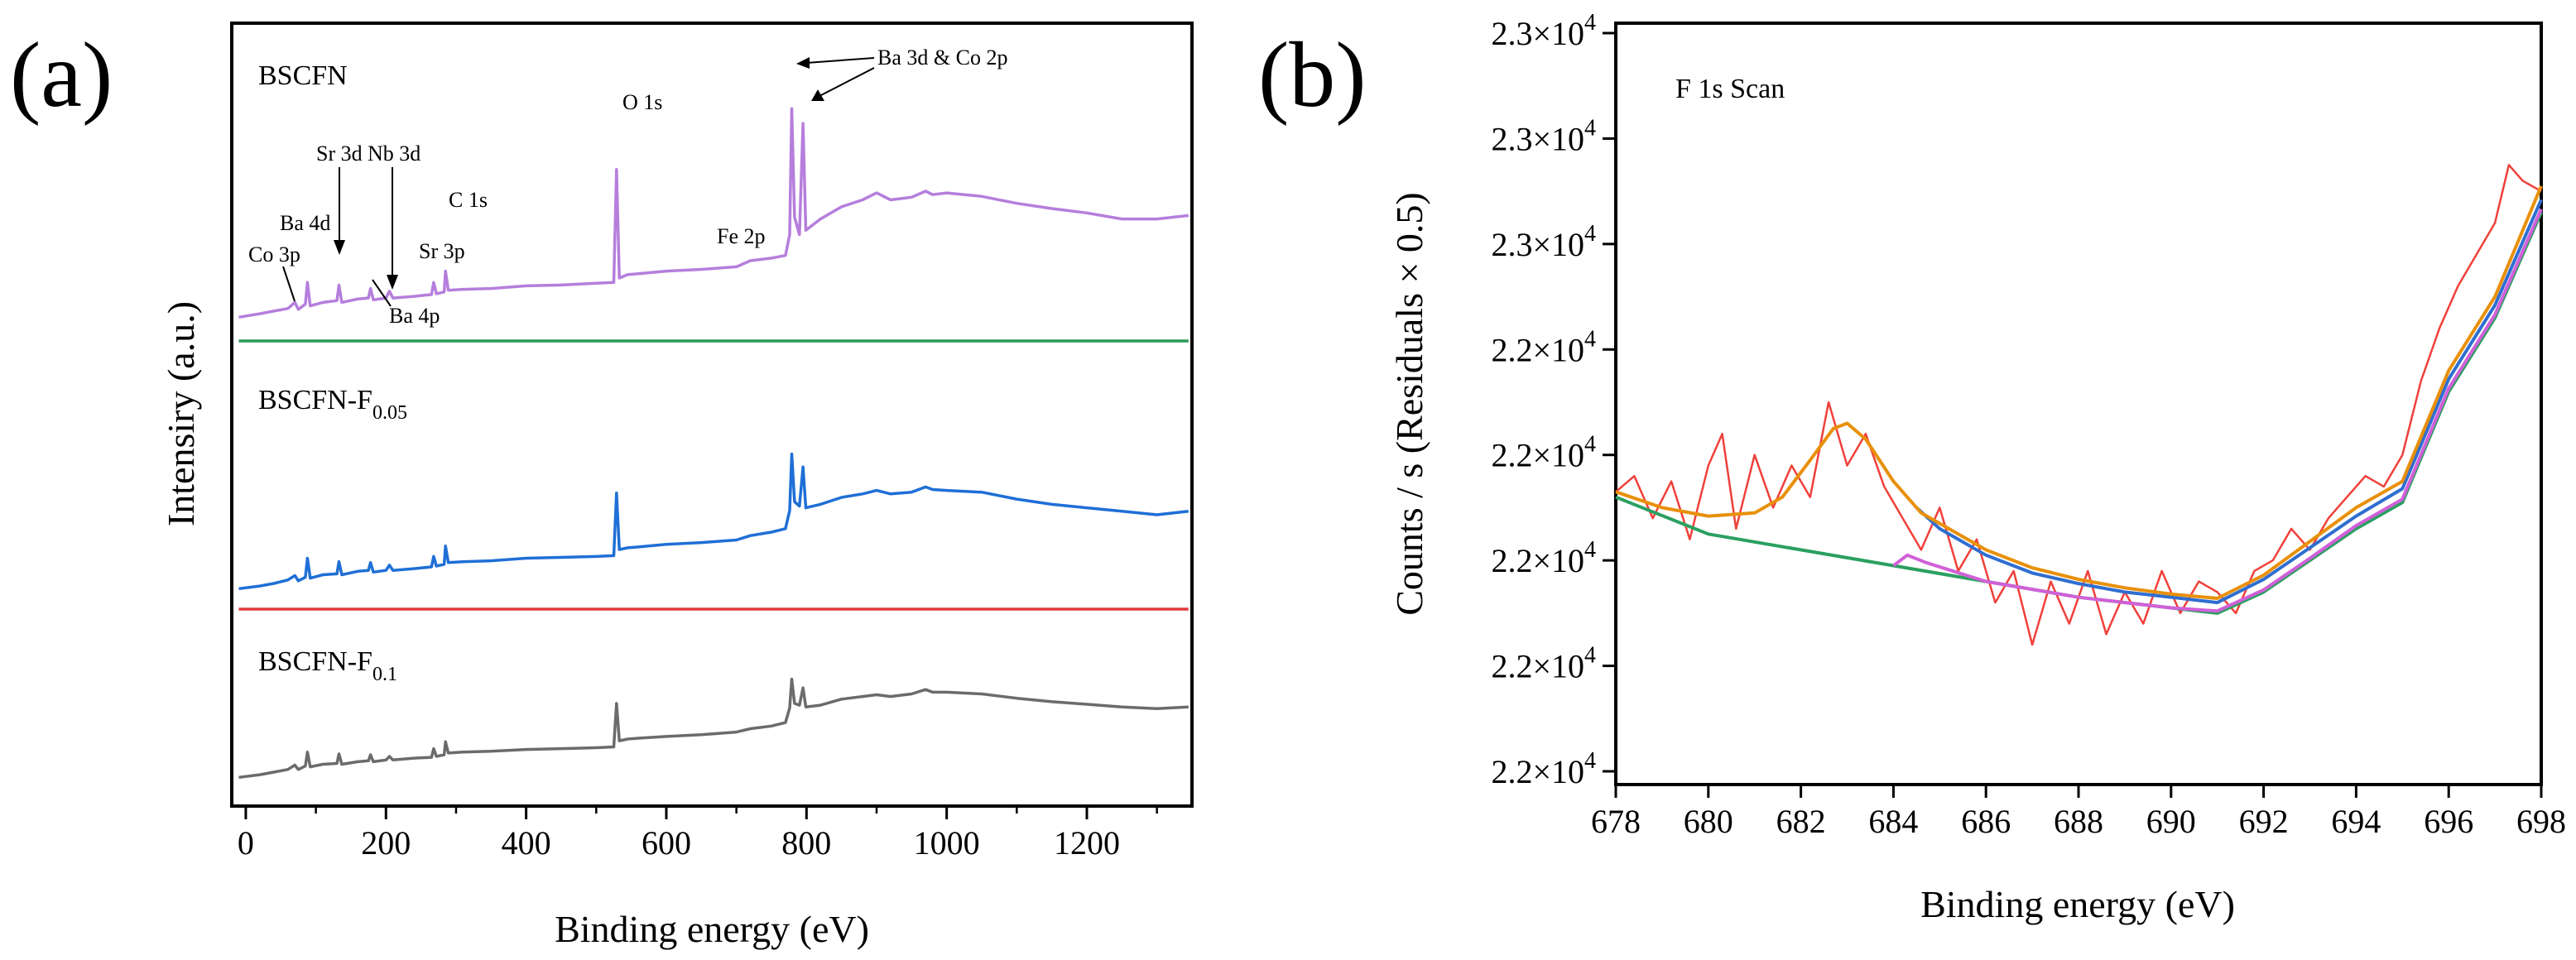 The width and height of the screenshot is (2576, 960). Describe the element at coordinates (468, 200) in the screenshot. I see `annotation-c-1s: C 1s` at that location.